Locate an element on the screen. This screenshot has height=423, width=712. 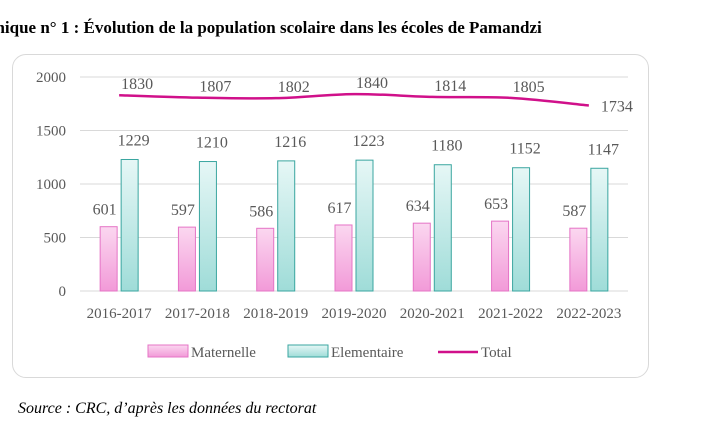
data-label-elementaire: 1147 is located at coordinates (603, 149).